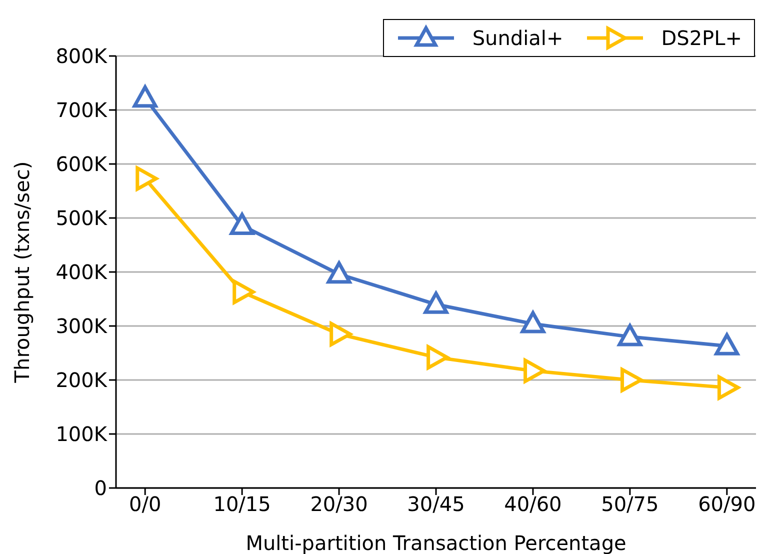 Image resolution: width=759 pixels, height=554 pixels. Describe the element at coordinates (82, 164) in the screenshot. I see `y-tick-label: 600K` at that location.